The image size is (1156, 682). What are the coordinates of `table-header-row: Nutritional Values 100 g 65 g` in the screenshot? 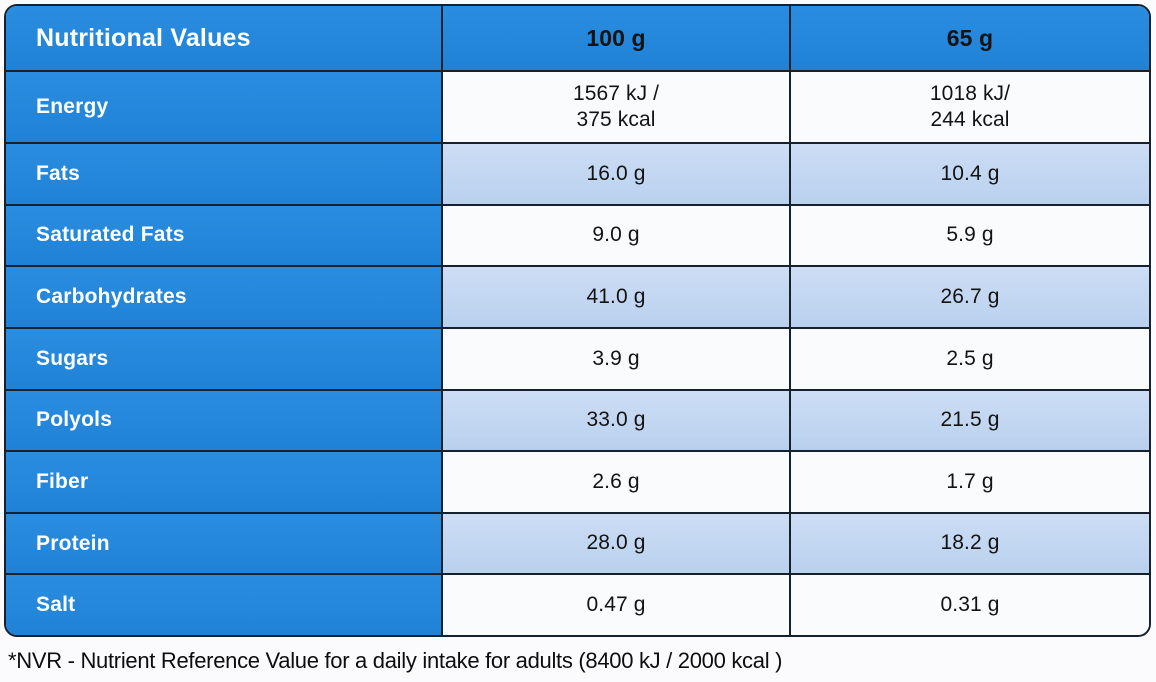 It's located at (577, 38).